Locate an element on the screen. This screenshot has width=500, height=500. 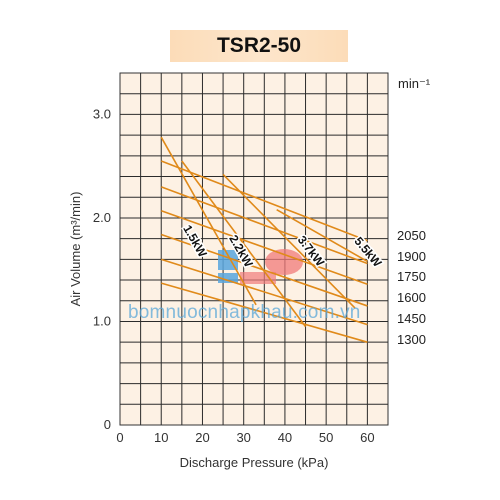
power-limit-3.7kW is located at coordinates (289, 241).